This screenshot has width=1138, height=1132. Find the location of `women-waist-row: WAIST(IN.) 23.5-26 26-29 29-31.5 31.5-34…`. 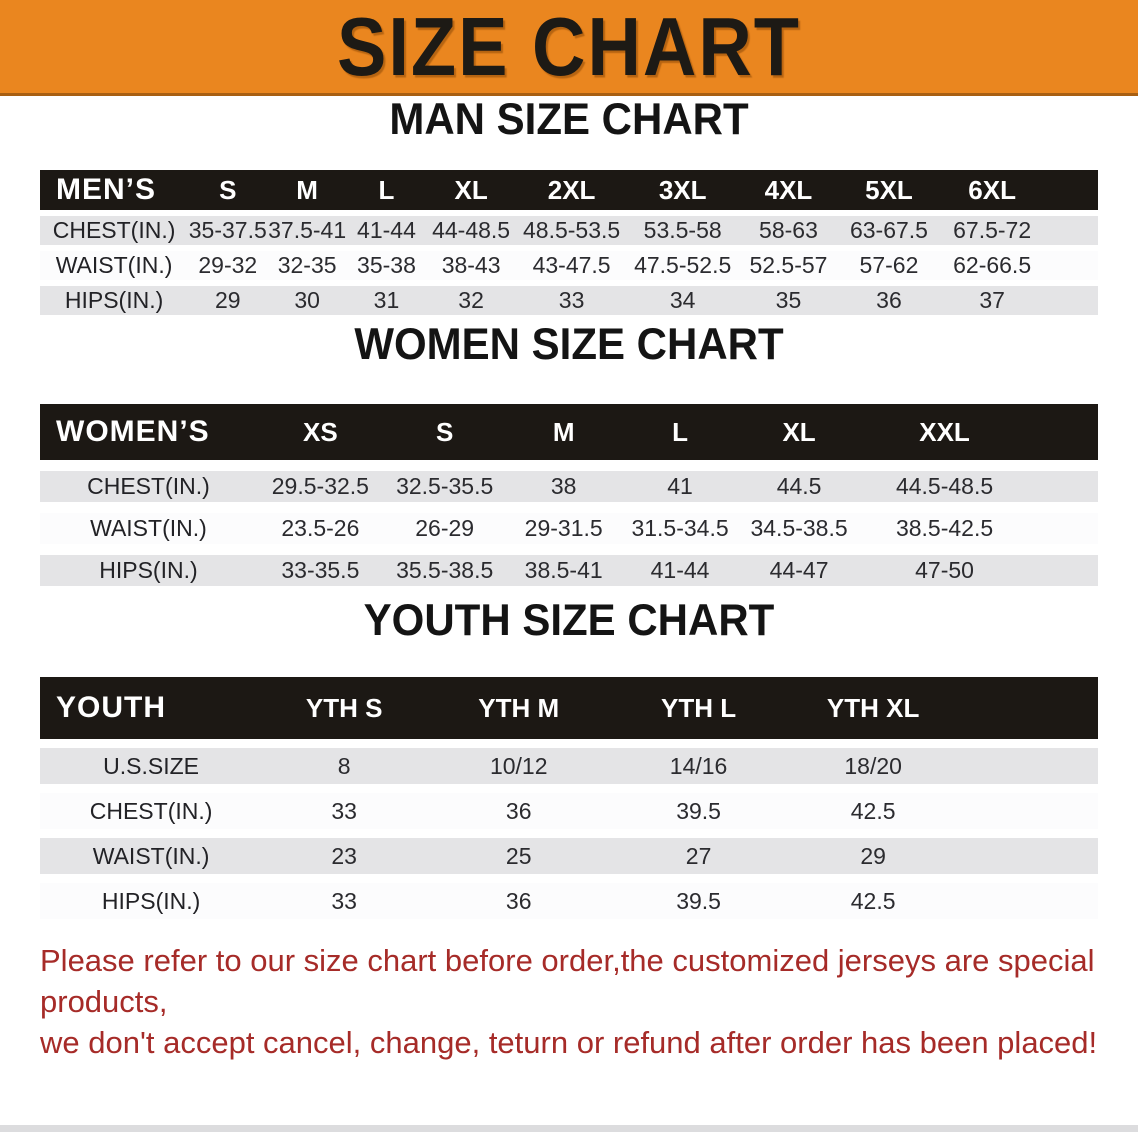

women-waist-row: WAIST(IN.) 23.5-26 26-29 29-31.5 31.5-34… is located at coordinates (569, 528).